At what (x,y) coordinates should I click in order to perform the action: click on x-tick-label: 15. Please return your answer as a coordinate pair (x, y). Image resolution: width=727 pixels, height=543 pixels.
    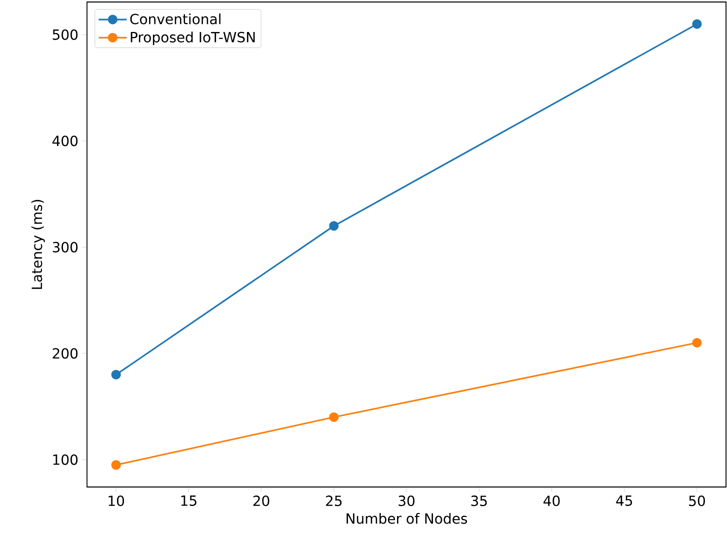
    Looking at the image, I should click on (188, 501).